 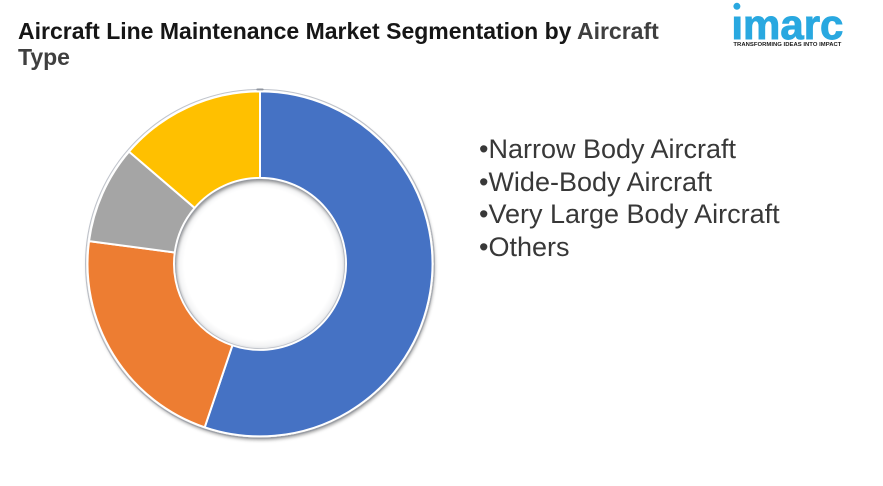 I want to click on svg-text: ımarc, so click(x=787, y=24).